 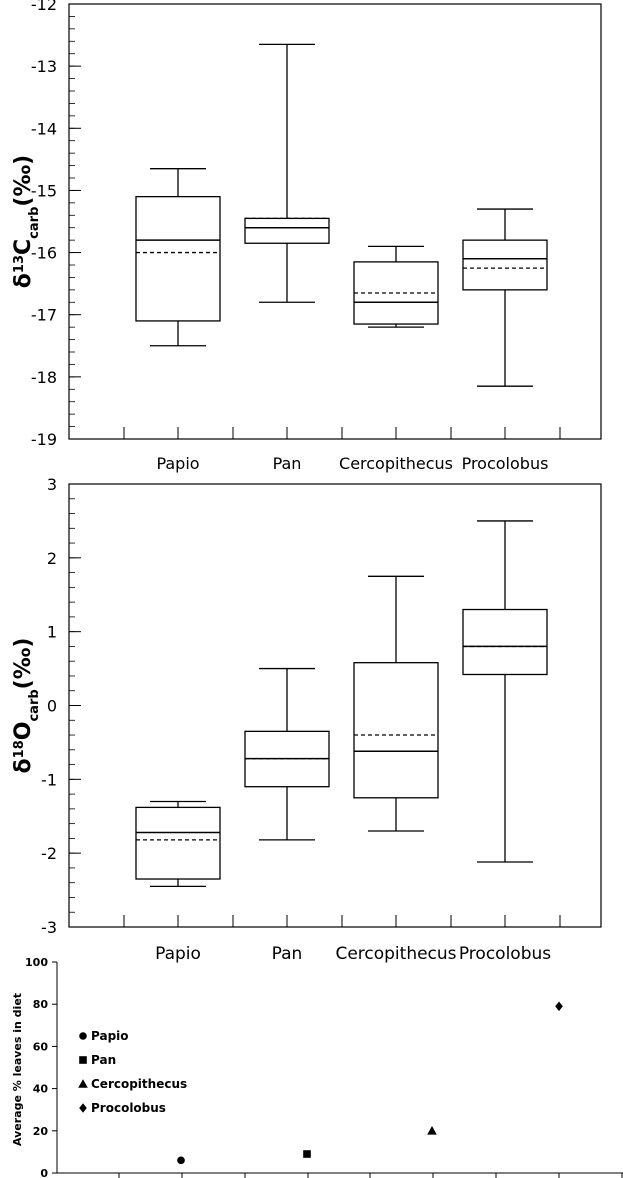 I want to click on y-axis-label-part: 13, so click(x=19, y=264).